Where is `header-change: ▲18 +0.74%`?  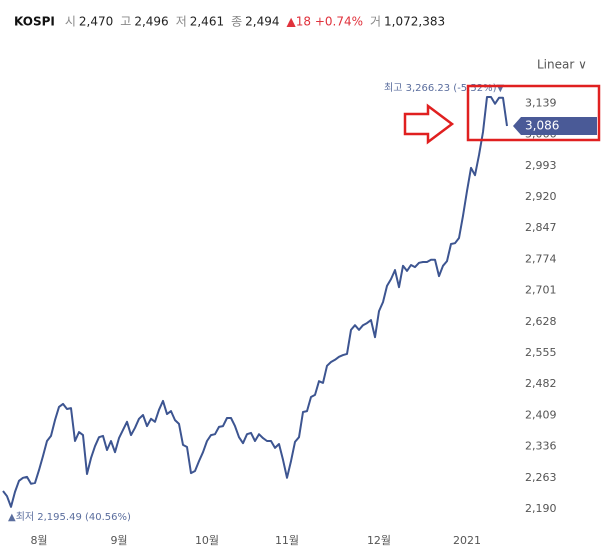
header-change: ▲18 +0.74% is located at coordinates (325, 22).